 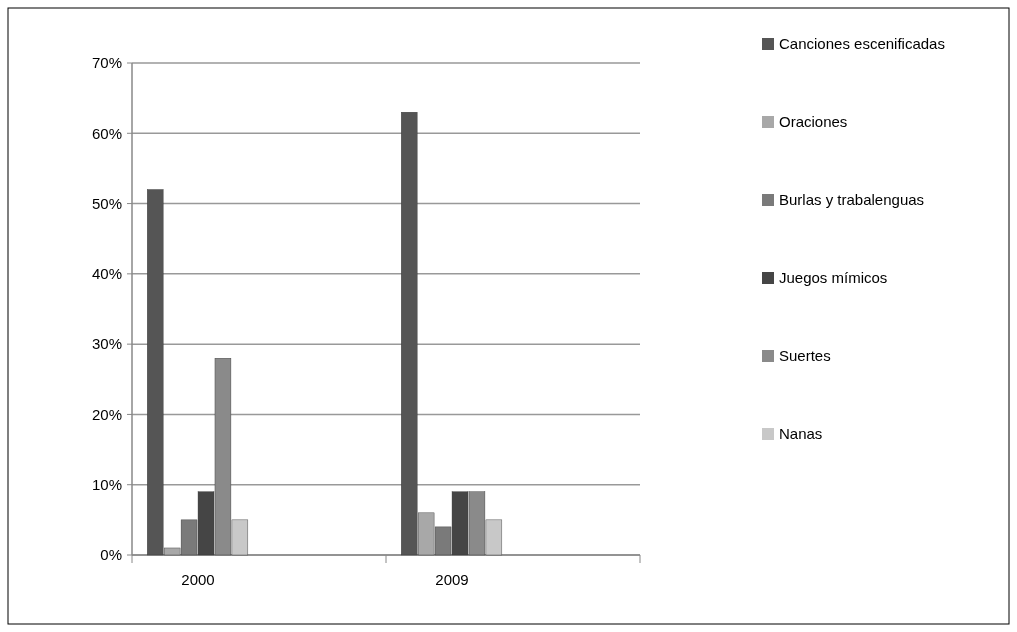 What do you see at coordinates (111, 555) in the screenshot?
I see `y-tick-label: 0%` at bounding box center [111, 555].